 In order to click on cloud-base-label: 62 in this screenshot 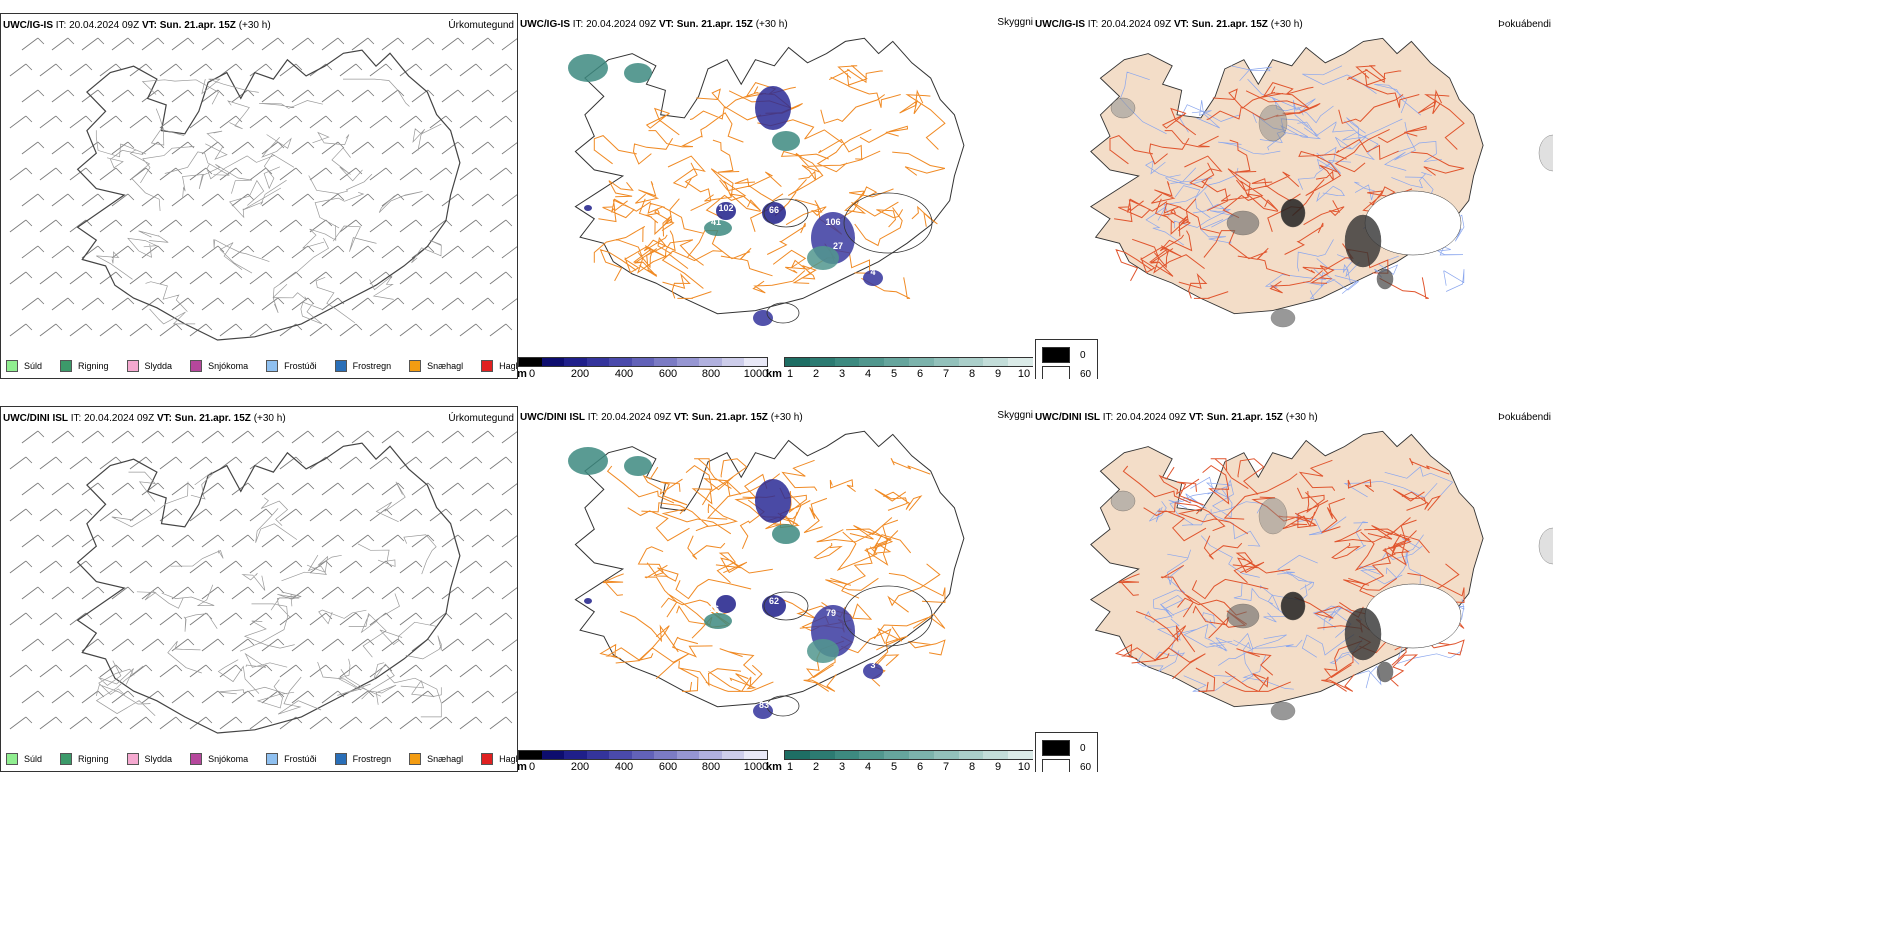, I will do `click(774, 601)`.